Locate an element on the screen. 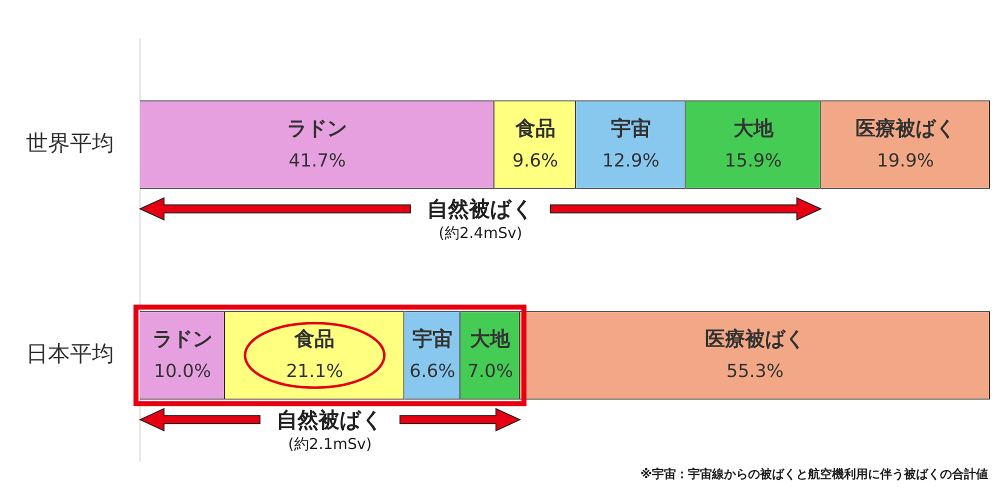 Image resolution: width=1000 pixels, height=500 pixels. text: 食品 is located at coordinates (314, 338).